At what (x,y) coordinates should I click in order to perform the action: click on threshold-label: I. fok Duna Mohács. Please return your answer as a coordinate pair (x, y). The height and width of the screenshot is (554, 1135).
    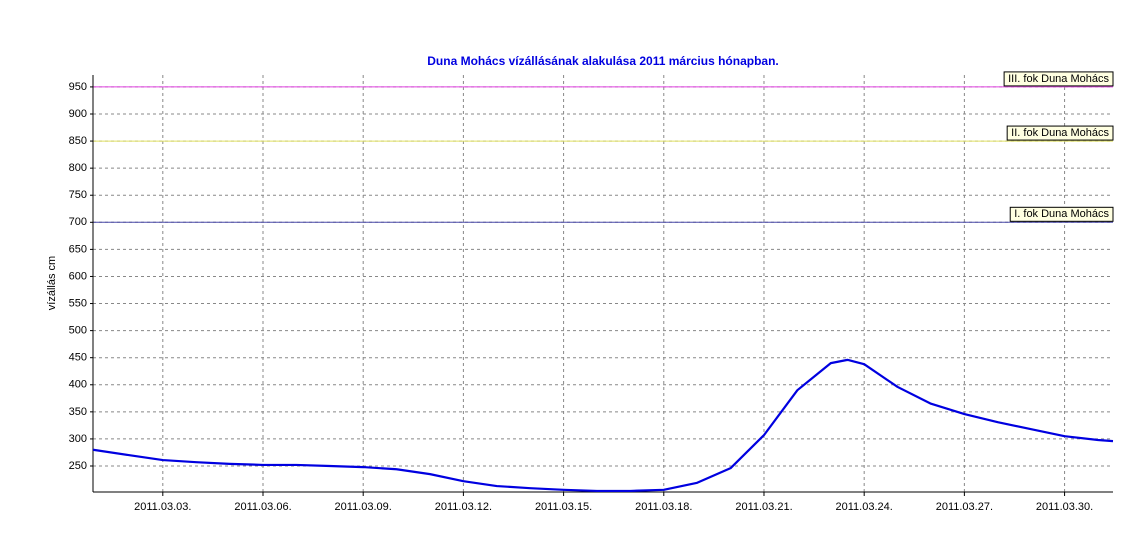
    Looking at the image, I should click on (1061, 214).